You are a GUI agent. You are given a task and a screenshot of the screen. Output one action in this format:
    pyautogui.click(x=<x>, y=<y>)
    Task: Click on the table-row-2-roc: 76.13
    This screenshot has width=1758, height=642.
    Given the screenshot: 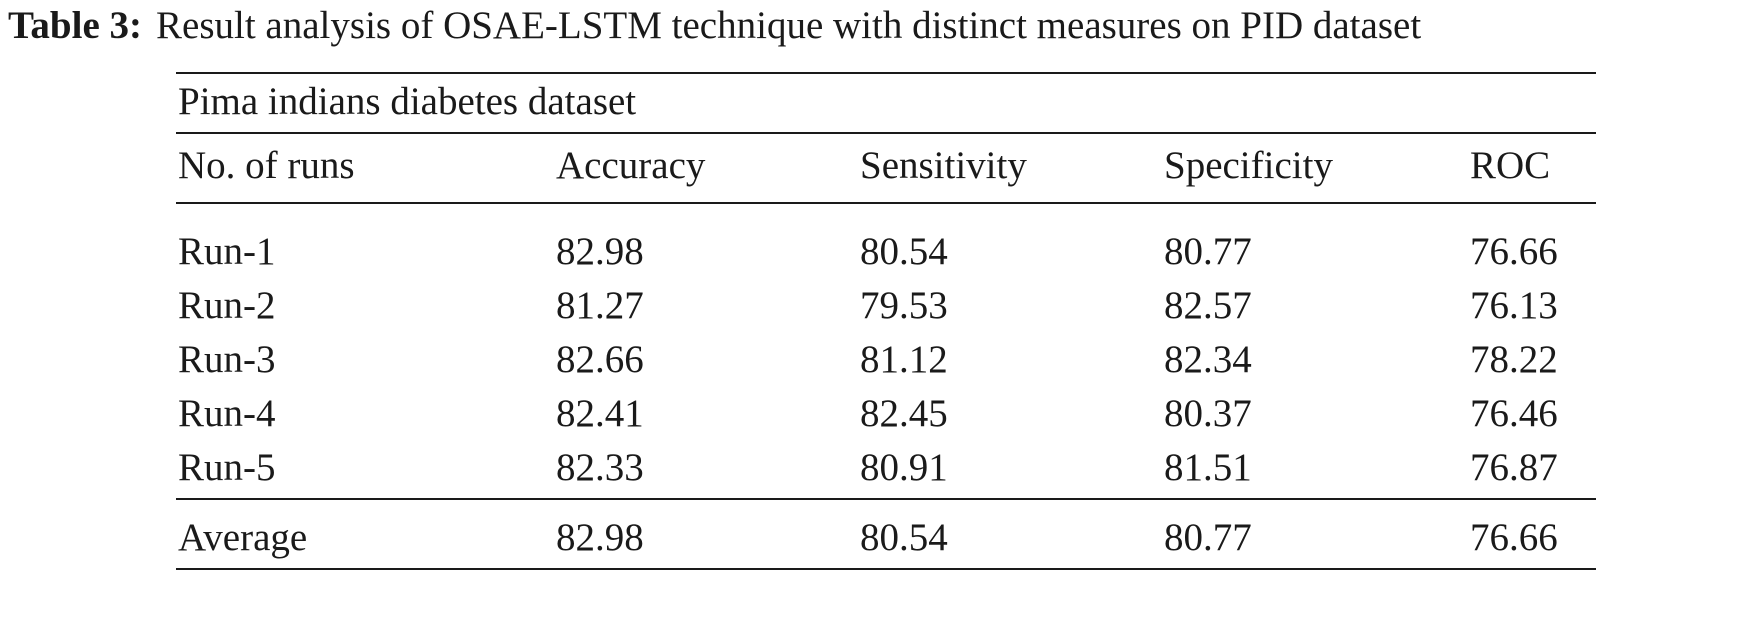 What is the action you would take?
    pyautogui.click(x=1514, y=305)
    